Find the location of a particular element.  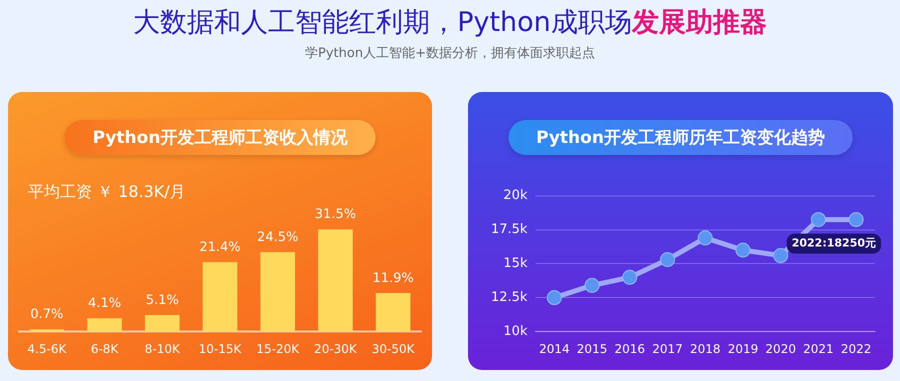

chart-title: Python开发工程师工资收入情况 is located at coordinates (220, 137).